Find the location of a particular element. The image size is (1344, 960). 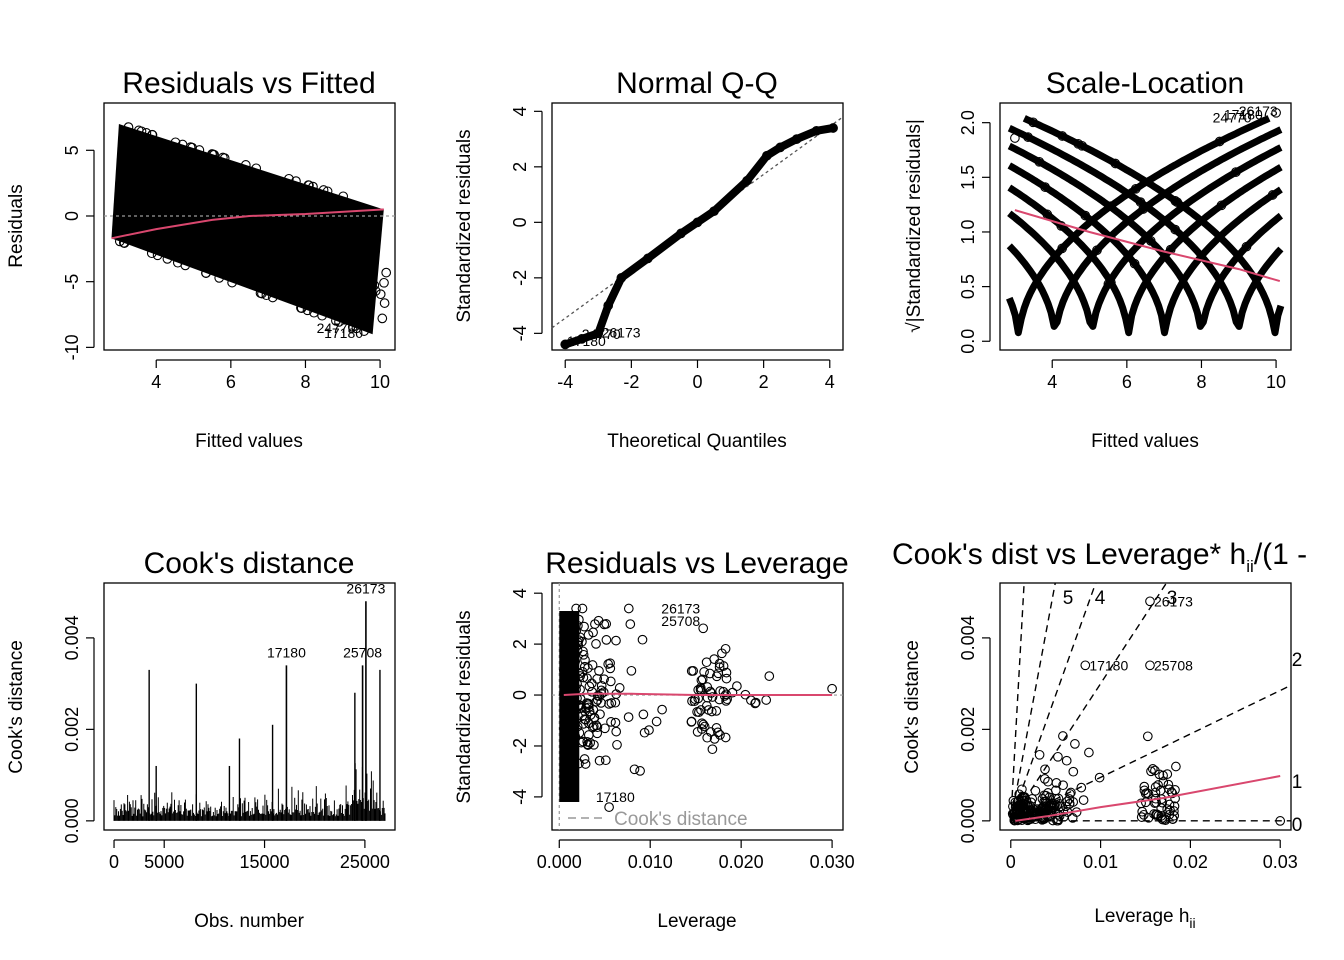

panel3-x-tick-label: 10 is located at coordinates (1276, 382).